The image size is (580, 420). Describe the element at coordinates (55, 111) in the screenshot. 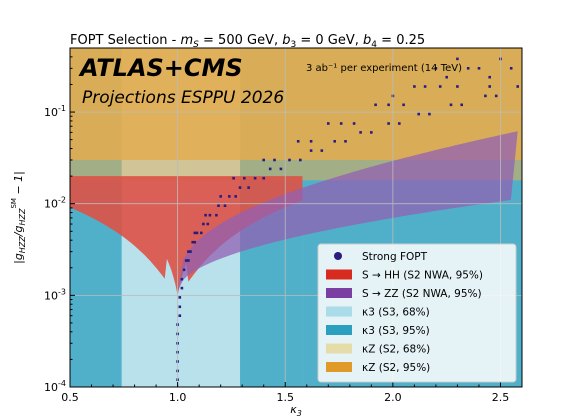

I see `y-tick-label-3: 10⁻¹` at that location.